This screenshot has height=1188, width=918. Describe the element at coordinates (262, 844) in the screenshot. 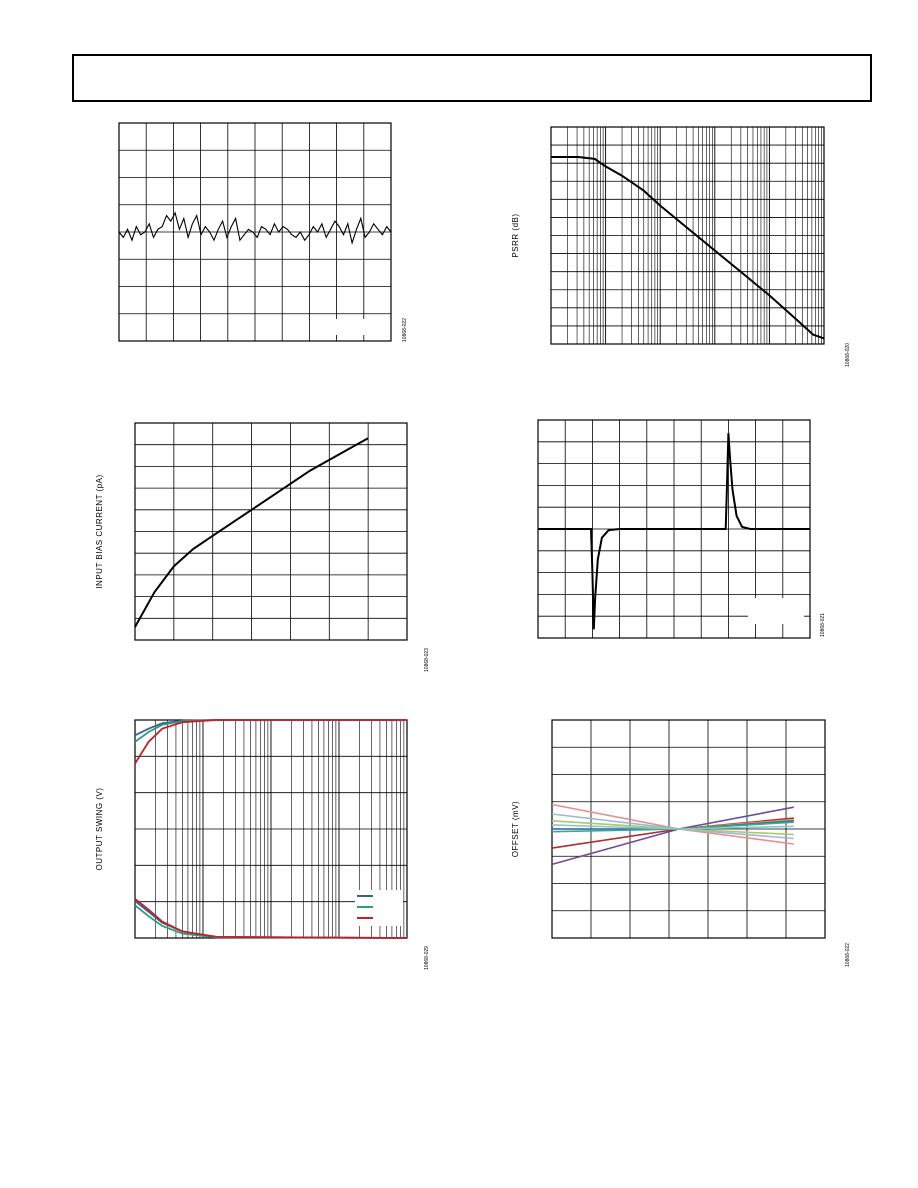

I see `output-swing-chart: 10868-029 OUTPUT SWING (V)` at that location.